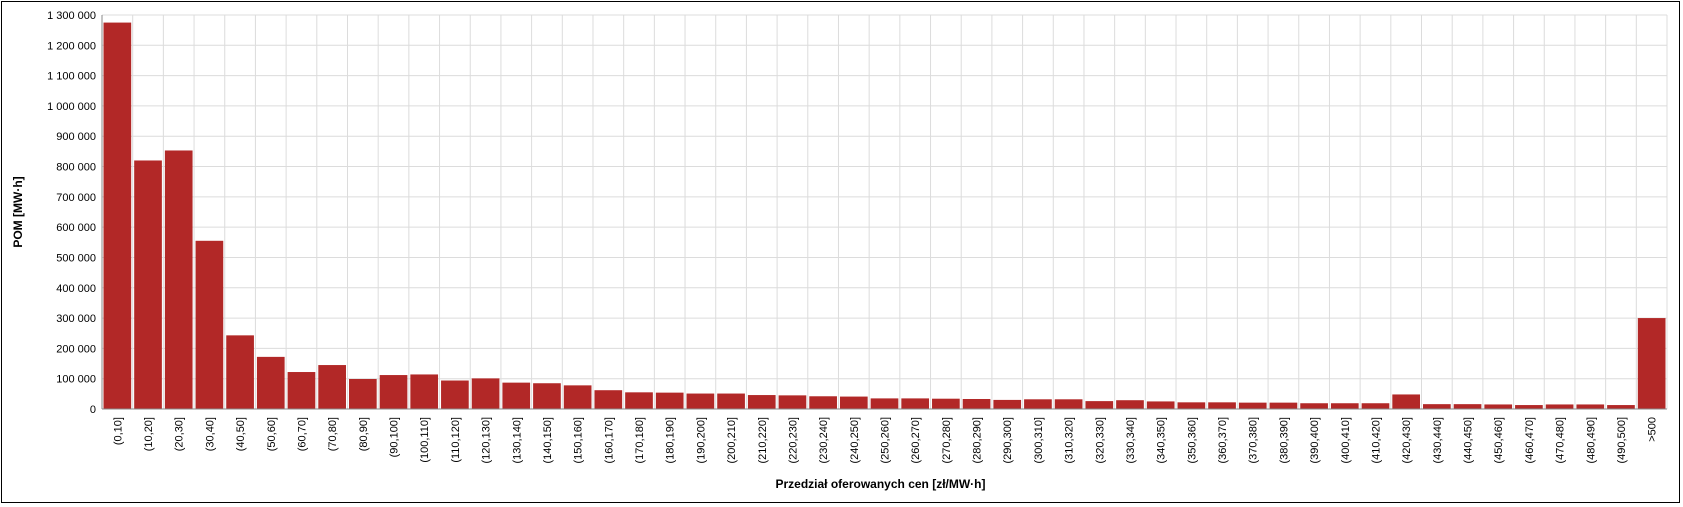  Describe the element at coordinates (1131, 440) in the screenshot. I see `x-tick-label: (330,340]` at that location.